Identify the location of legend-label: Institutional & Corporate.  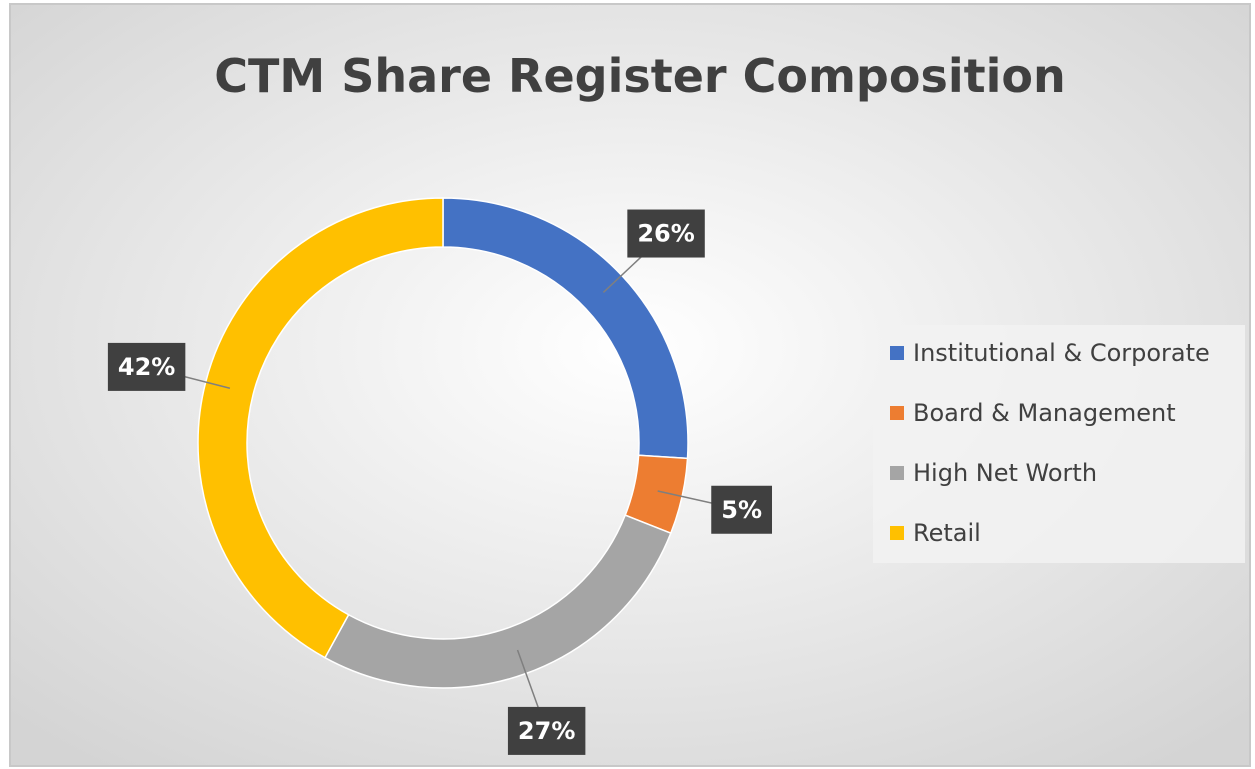
(1061, 353).